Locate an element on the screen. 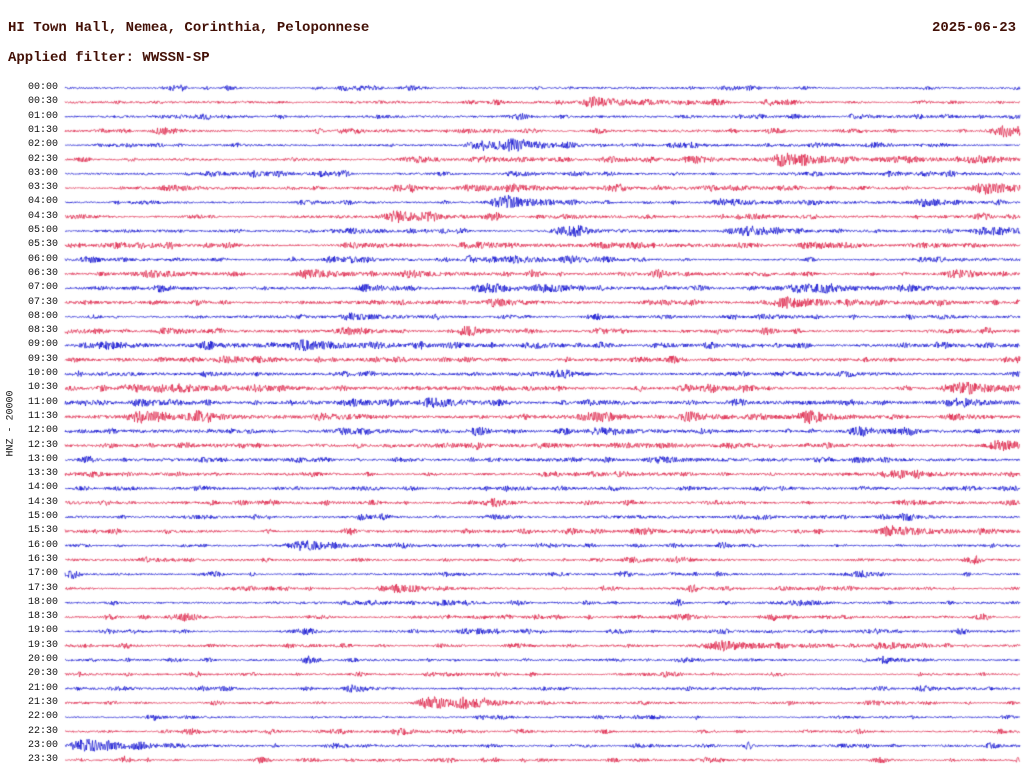 This screenshot has width=1024, height=780. time-label: 16:30 is located at coordinates (42, 559).